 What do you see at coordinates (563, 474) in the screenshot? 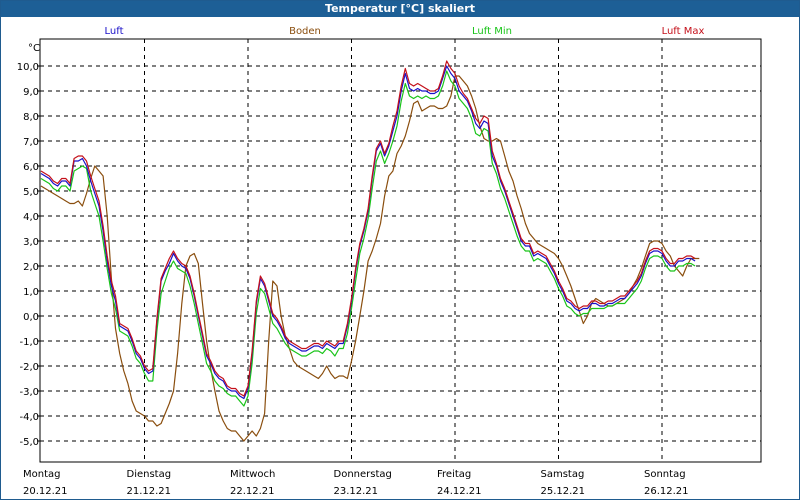
I see `x-tick-day: Samstag` at bounding box center [563, 474].